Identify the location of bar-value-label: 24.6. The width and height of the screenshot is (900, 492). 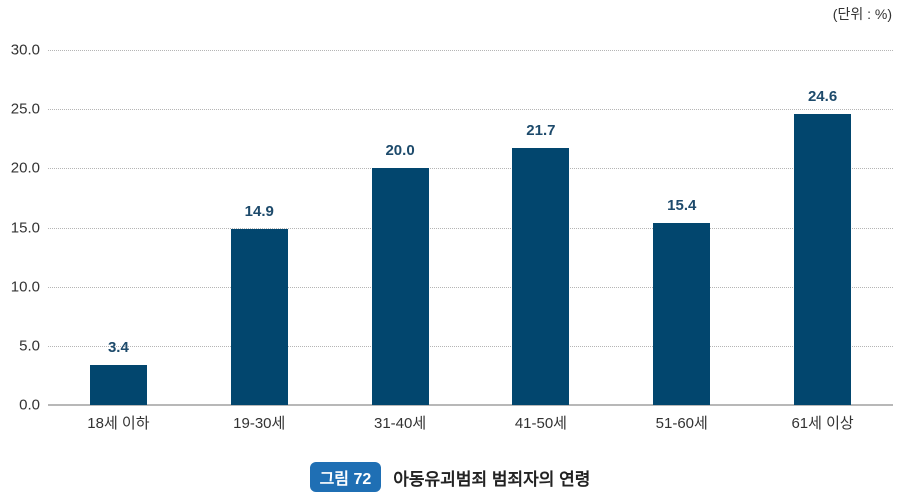
(822, 96).